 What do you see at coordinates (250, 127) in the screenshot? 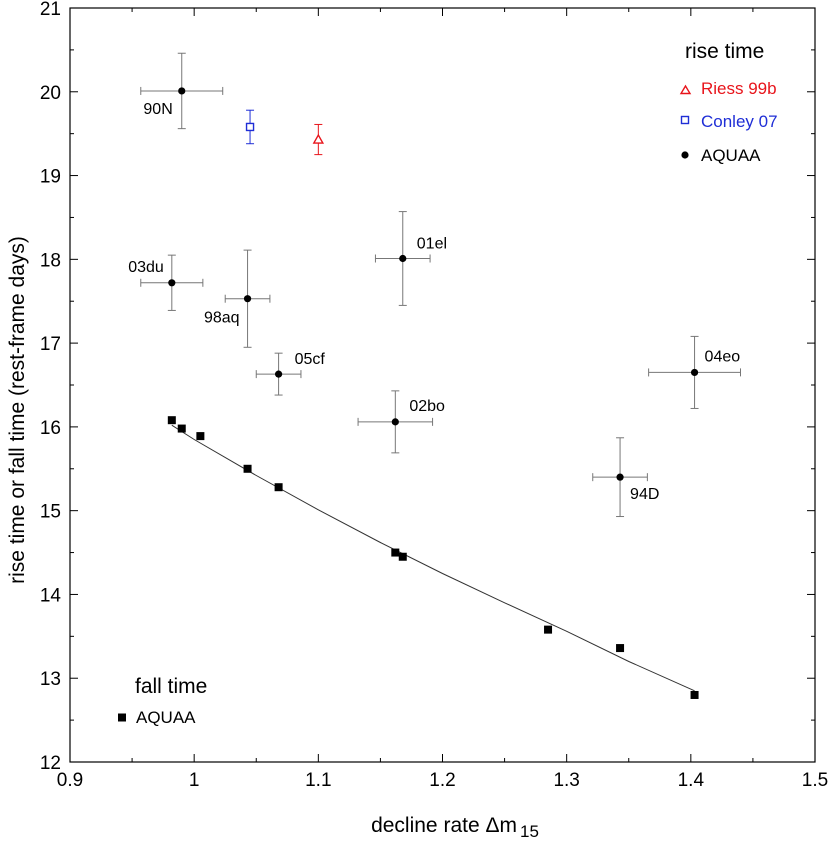
I see `conley-07-point` at bounding box center [250, 127].